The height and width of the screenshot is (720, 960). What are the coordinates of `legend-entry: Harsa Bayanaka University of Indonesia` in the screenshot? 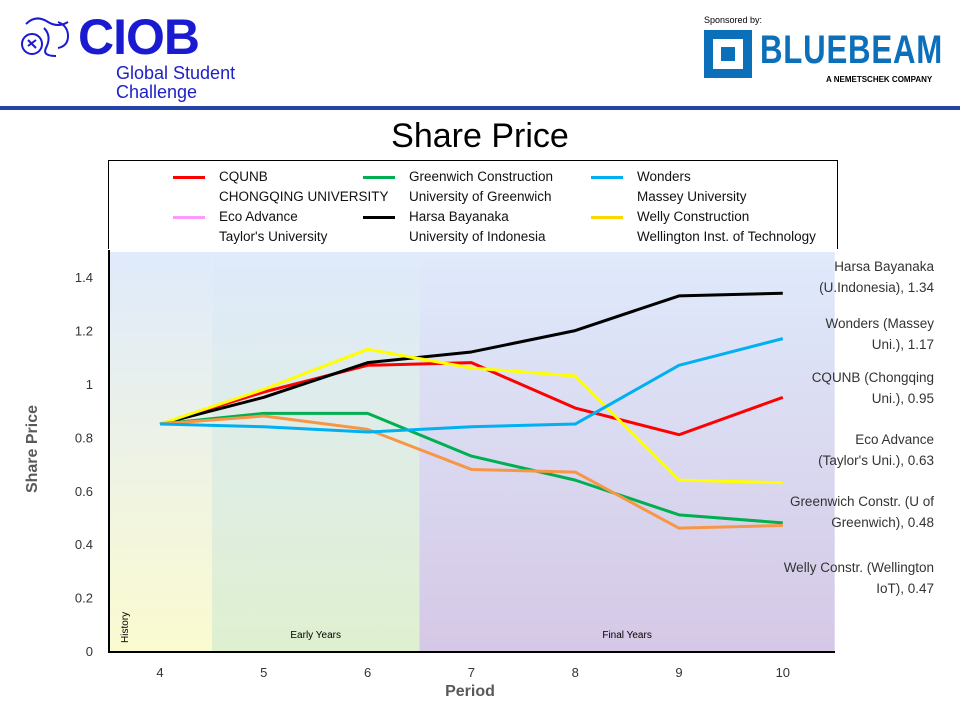 It's located at (454, 227).